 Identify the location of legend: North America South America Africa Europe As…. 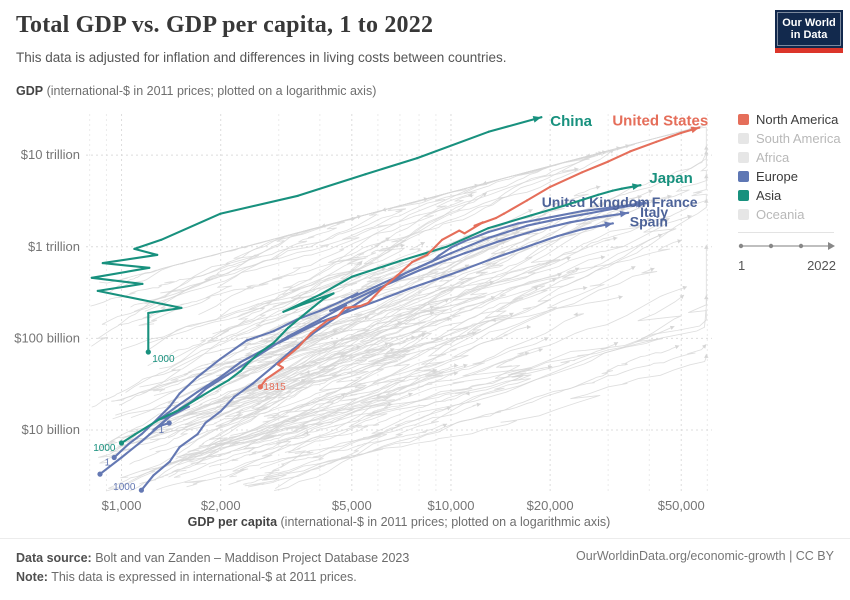
(790, 191).